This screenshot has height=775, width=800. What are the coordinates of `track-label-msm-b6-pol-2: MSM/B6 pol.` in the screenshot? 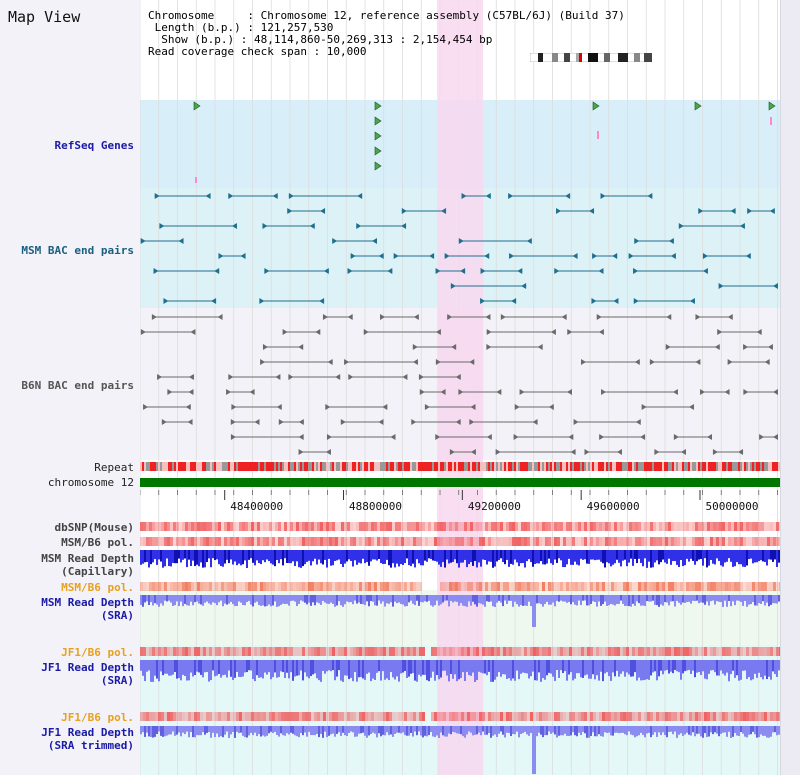 It's located at (97, 587).